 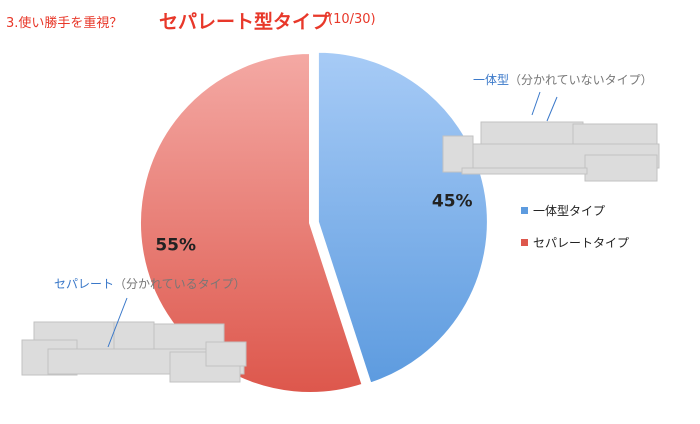 I want to click on one-piece-annotation-highlight: 一体型, so click(x=491, y=80).